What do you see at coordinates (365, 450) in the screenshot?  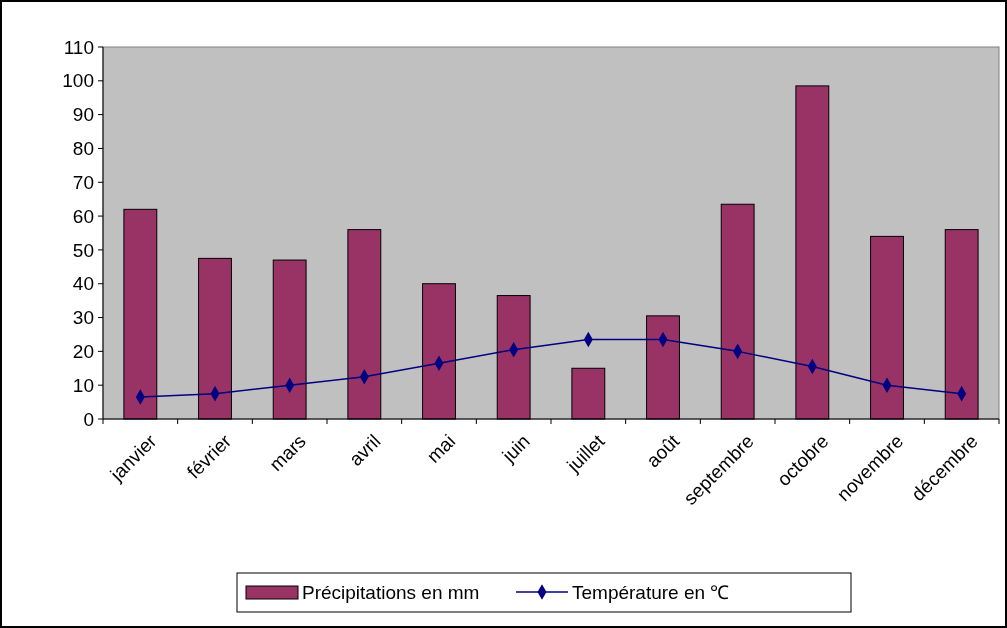 I see `x-tick-label: avril` at bounding box center [365, 450].